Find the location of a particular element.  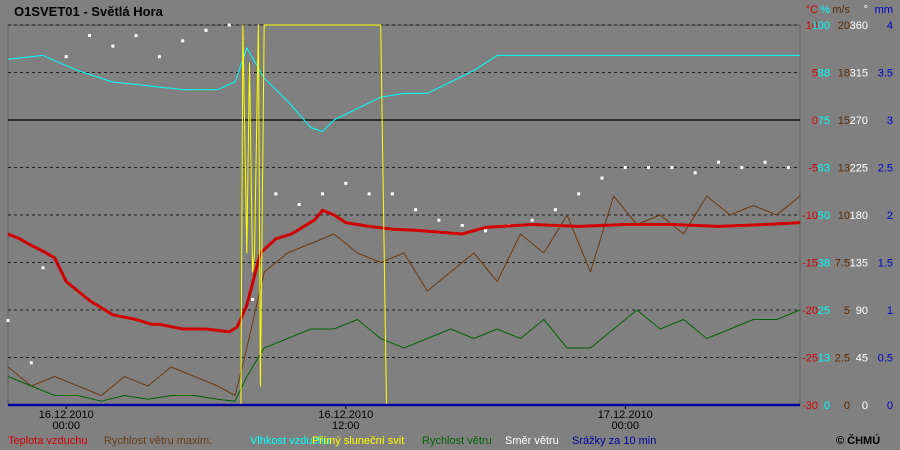

legend-entry: Vlhkost vzduchu is located at coordinates (290, 441).